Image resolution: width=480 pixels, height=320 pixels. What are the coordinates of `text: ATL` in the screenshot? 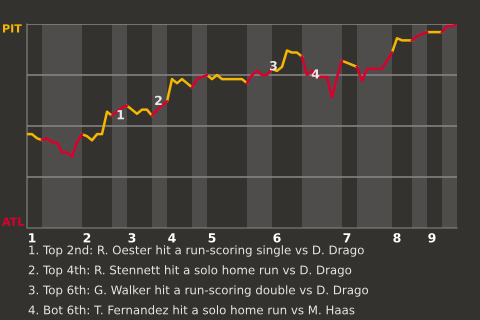 It's located at (13, 222).